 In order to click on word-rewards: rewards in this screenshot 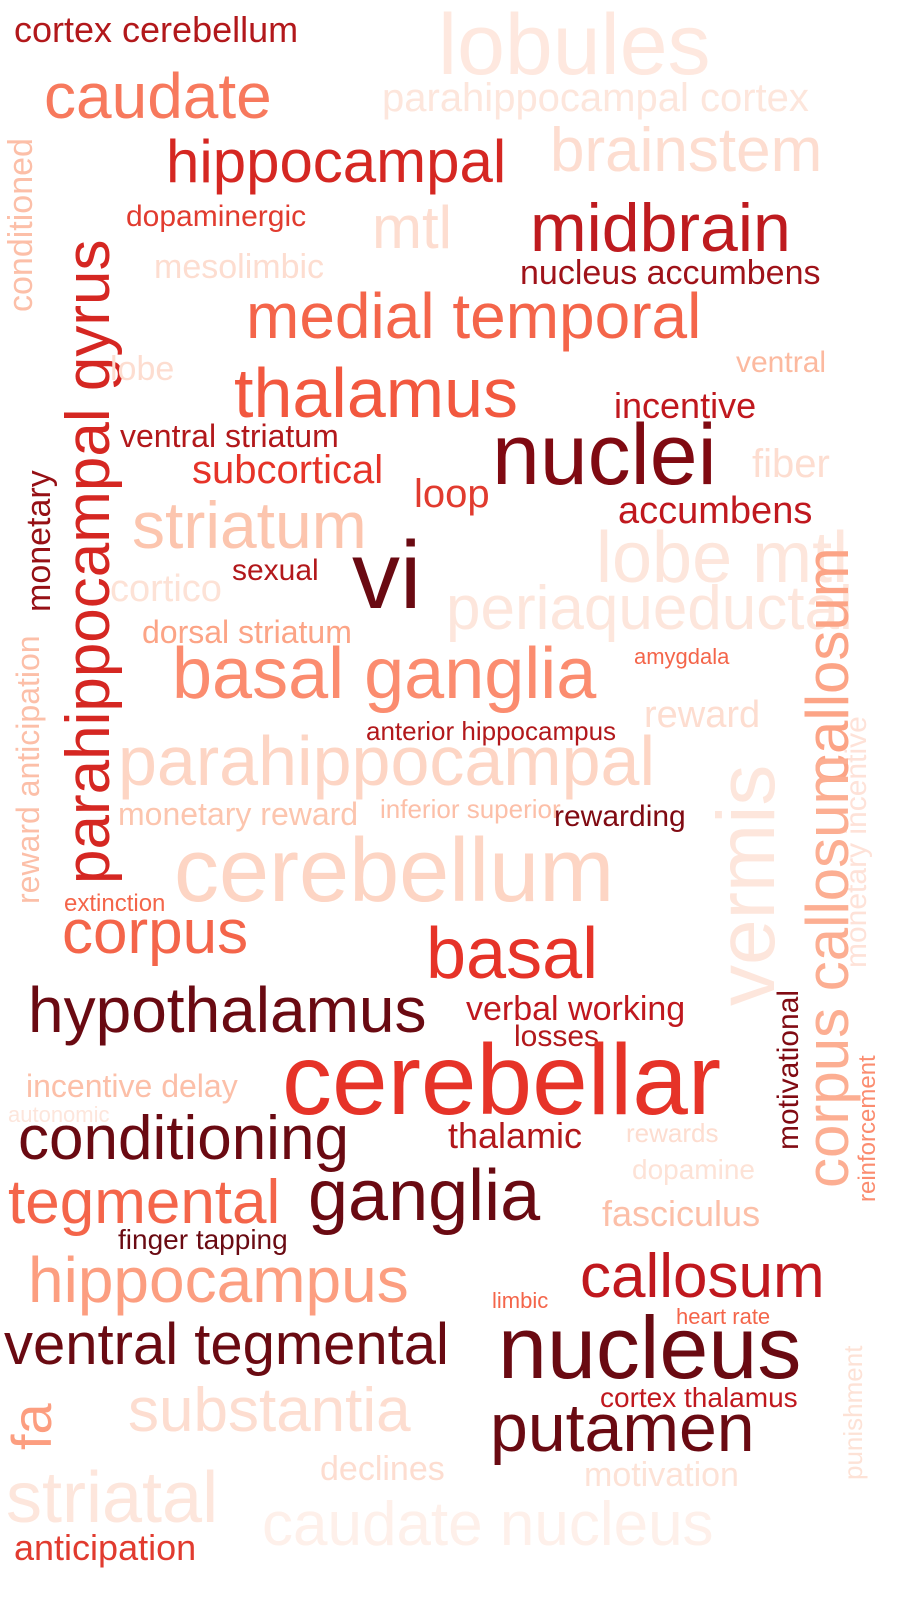, I will do `click(672, 1133)`.